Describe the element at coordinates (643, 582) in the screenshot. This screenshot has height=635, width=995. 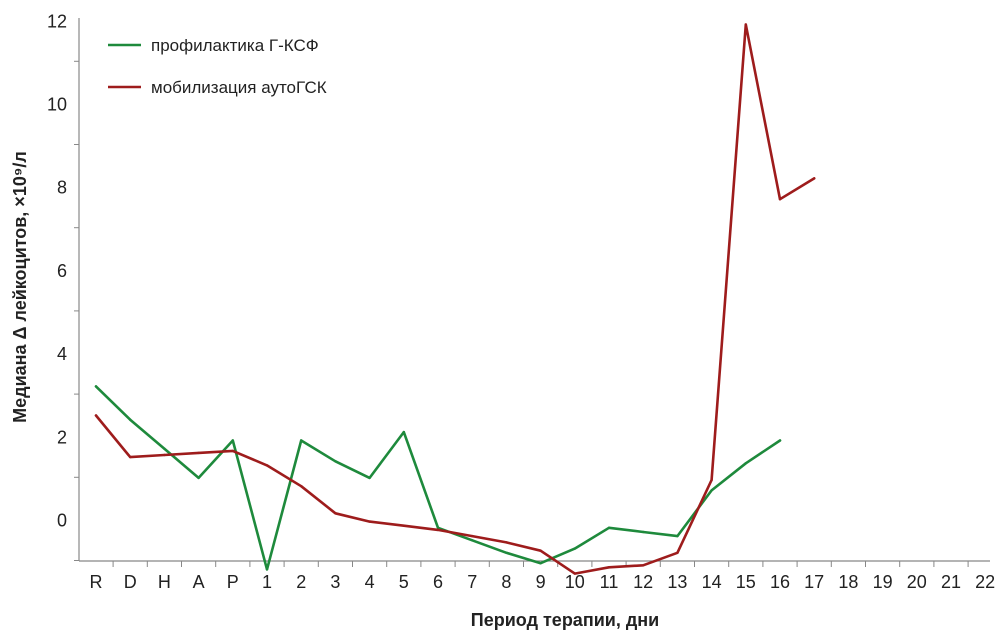
I see `x-tick-label: 12` at that location.